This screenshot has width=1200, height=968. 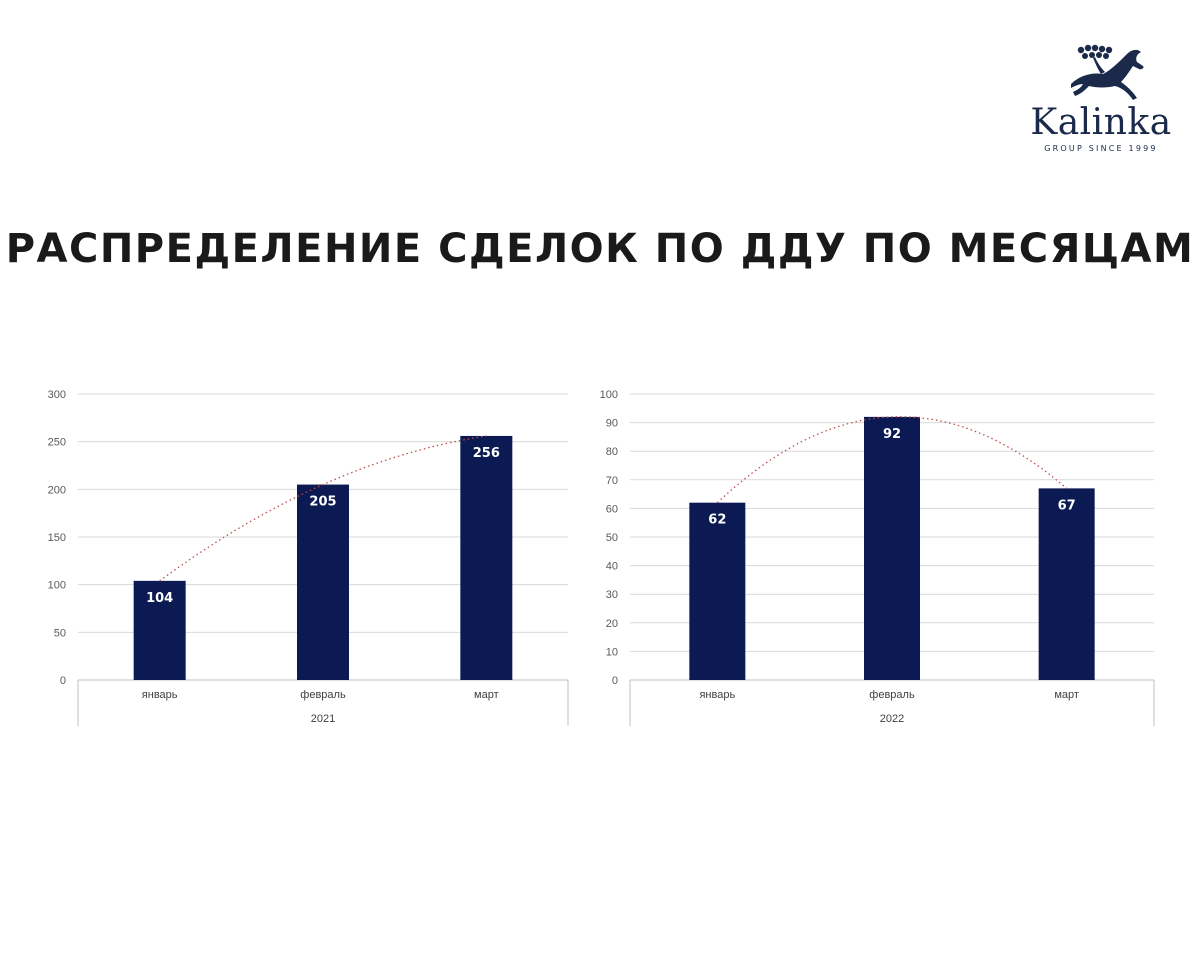 I want to click on y-tick-label: 60, so click(x=612, y=509).